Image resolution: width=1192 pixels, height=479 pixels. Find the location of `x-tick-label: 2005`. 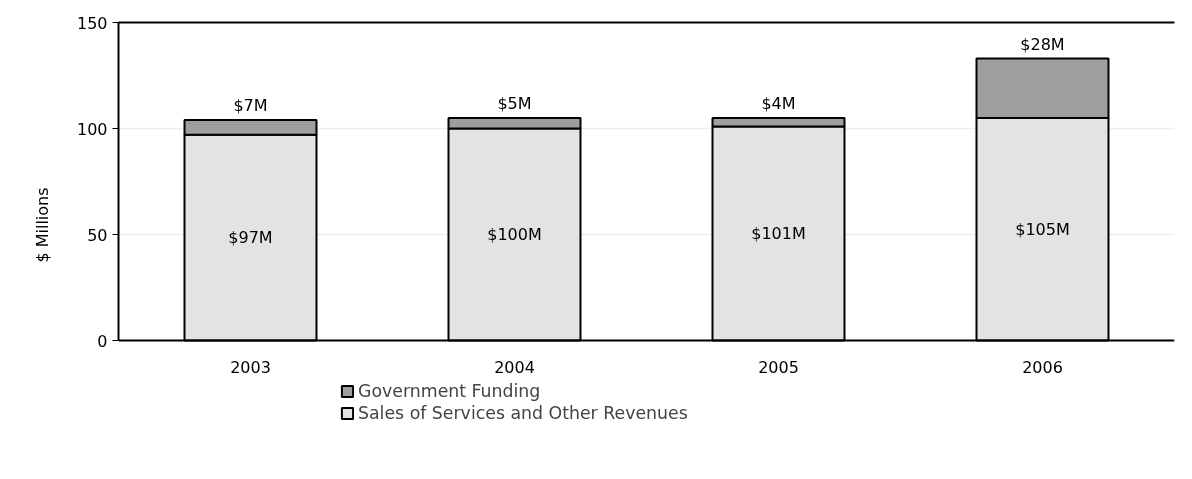

x-tick-label: 2005 is located at coordinates (778, 367).